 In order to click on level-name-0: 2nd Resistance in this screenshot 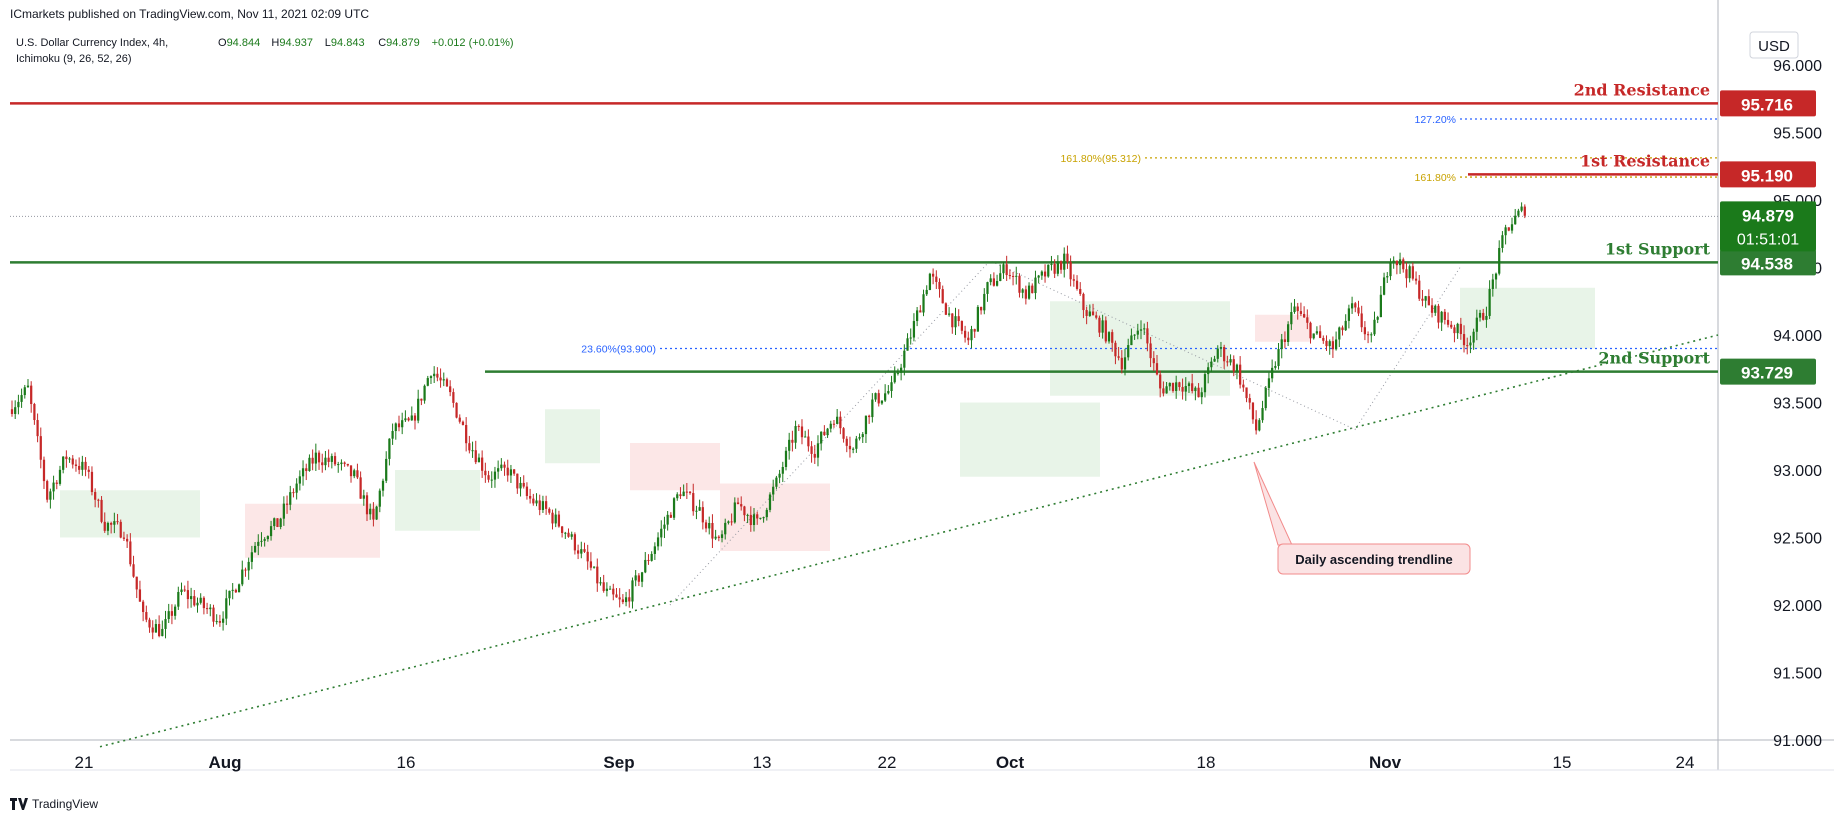, I will do `click(1642, 89)`.